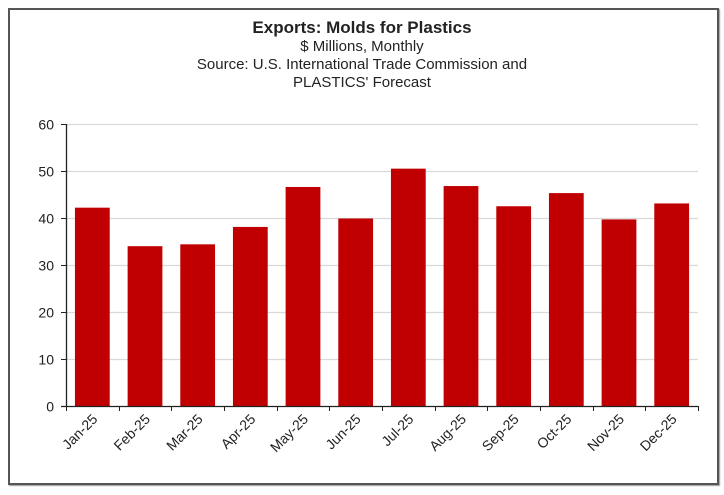 Image resolution: width=724 pixels, height=495 pixels. I want to click on x-tick-label: Nov-25, so click(605, 432).